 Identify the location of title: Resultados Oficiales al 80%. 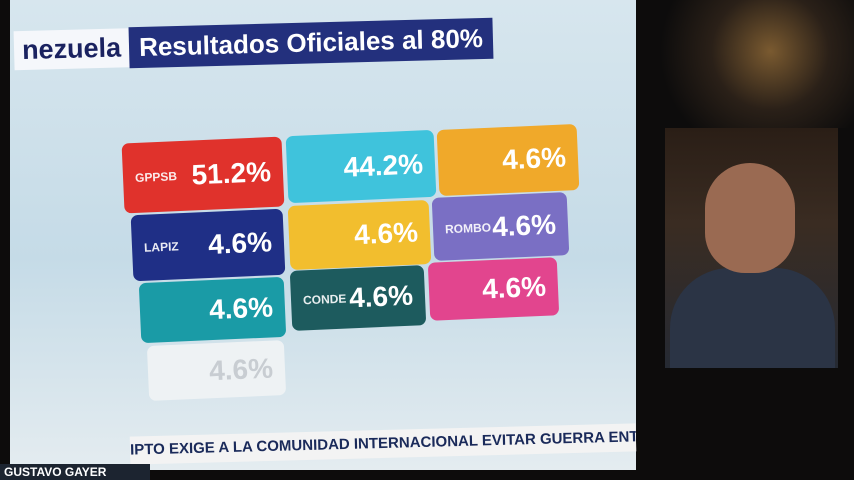
(311, 42).